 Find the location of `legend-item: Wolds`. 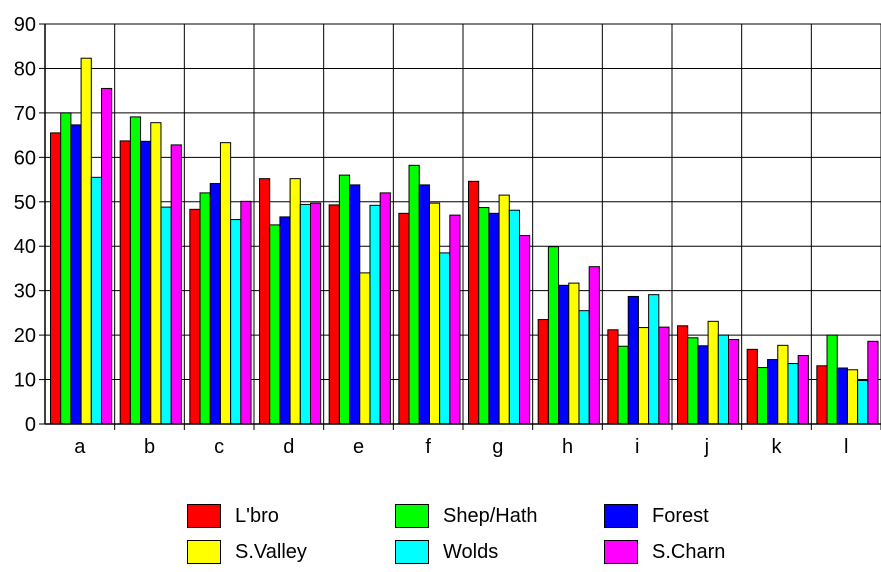

legend-item: Wolds is located at coordinates (446, 552).